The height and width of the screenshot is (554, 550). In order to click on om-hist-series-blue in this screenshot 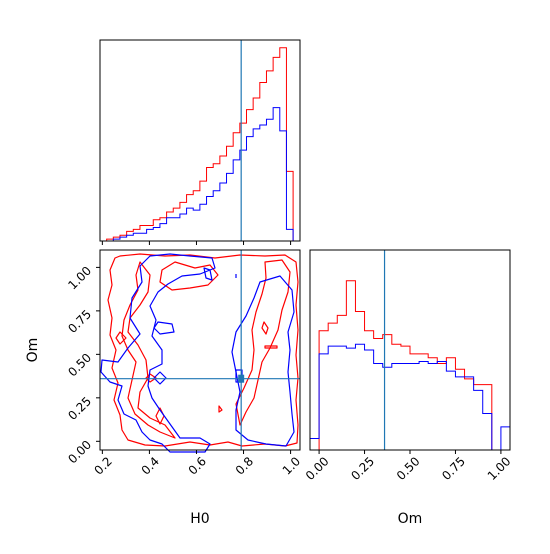, I will do `click(410, 397)`.